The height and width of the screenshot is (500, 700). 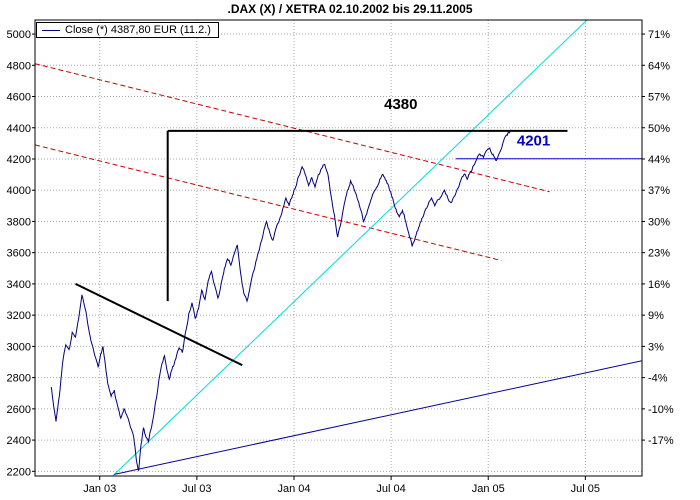 I want to click on y-axis-left-label: 2400, so click(x=19, y=441).